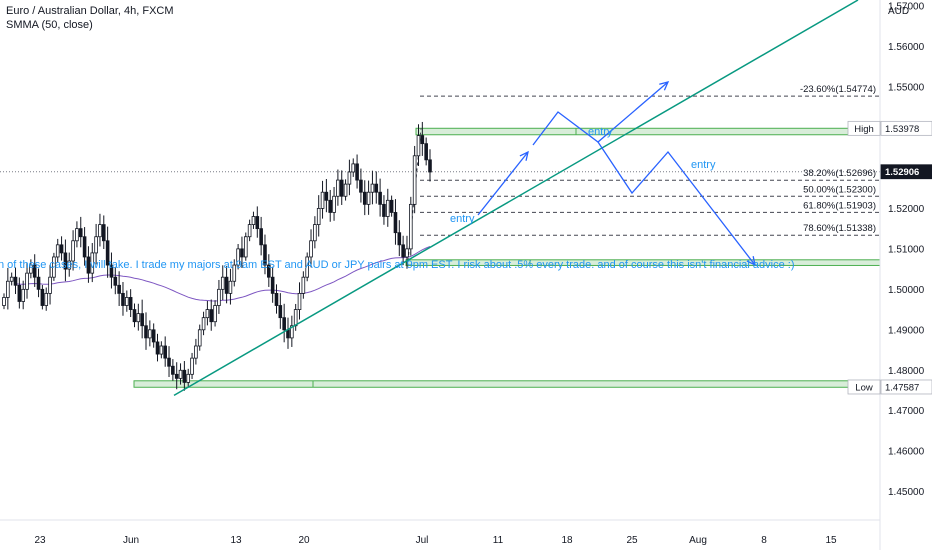 The height and width of the screenshot is (555, 932). What do you see at coordinates (839, 228) in the screenshot?
I see `fib-level-label: 78.60%(1.51338)` at bounding box center [839, 228].